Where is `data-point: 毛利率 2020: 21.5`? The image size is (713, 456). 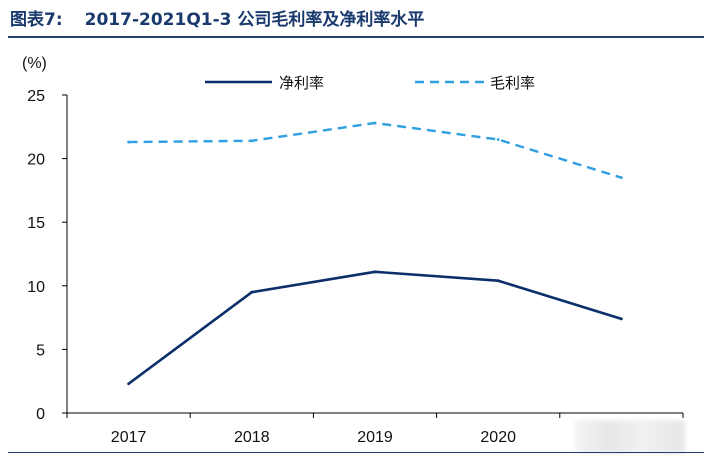
data-point: 毛利率 2020: 21.5 is located at coordinates (498, 139).